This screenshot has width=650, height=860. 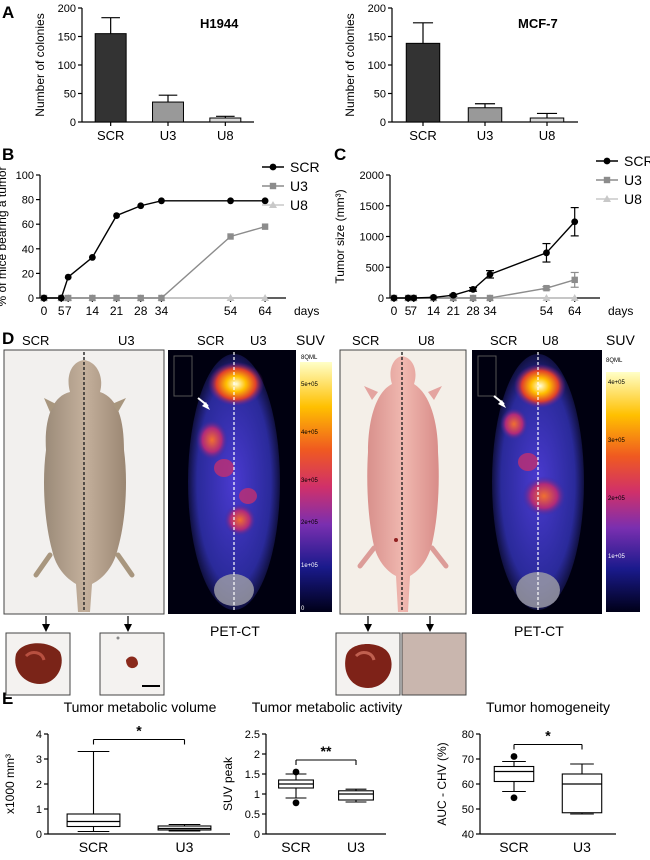 I want to click on panel-label-c: C, so click(x=340, y=154).